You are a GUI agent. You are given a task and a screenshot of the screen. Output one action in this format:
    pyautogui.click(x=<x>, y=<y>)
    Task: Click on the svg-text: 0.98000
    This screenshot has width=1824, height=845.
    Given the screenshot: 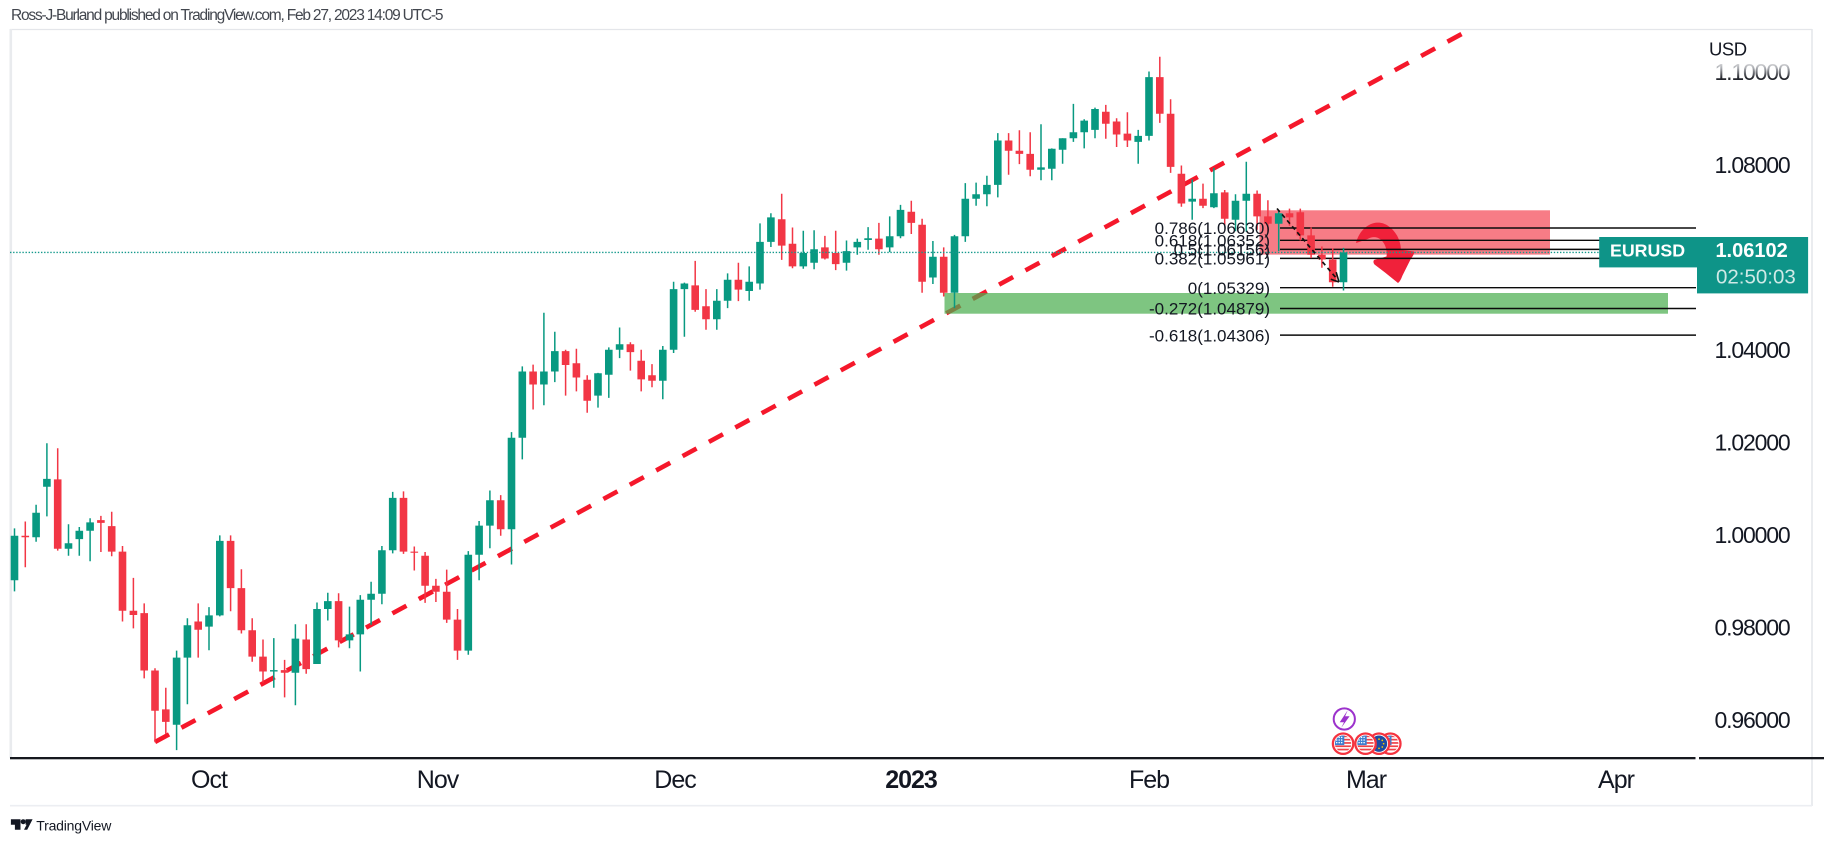 What is the action you would take?
    pyautogui.click(x=1751, y=628)
    